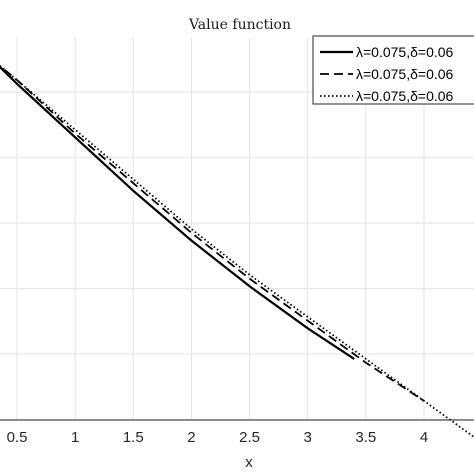  Describe the element at coordinates (424, 437) in the screenshot. I see `x-tick-label: 4` at that location.